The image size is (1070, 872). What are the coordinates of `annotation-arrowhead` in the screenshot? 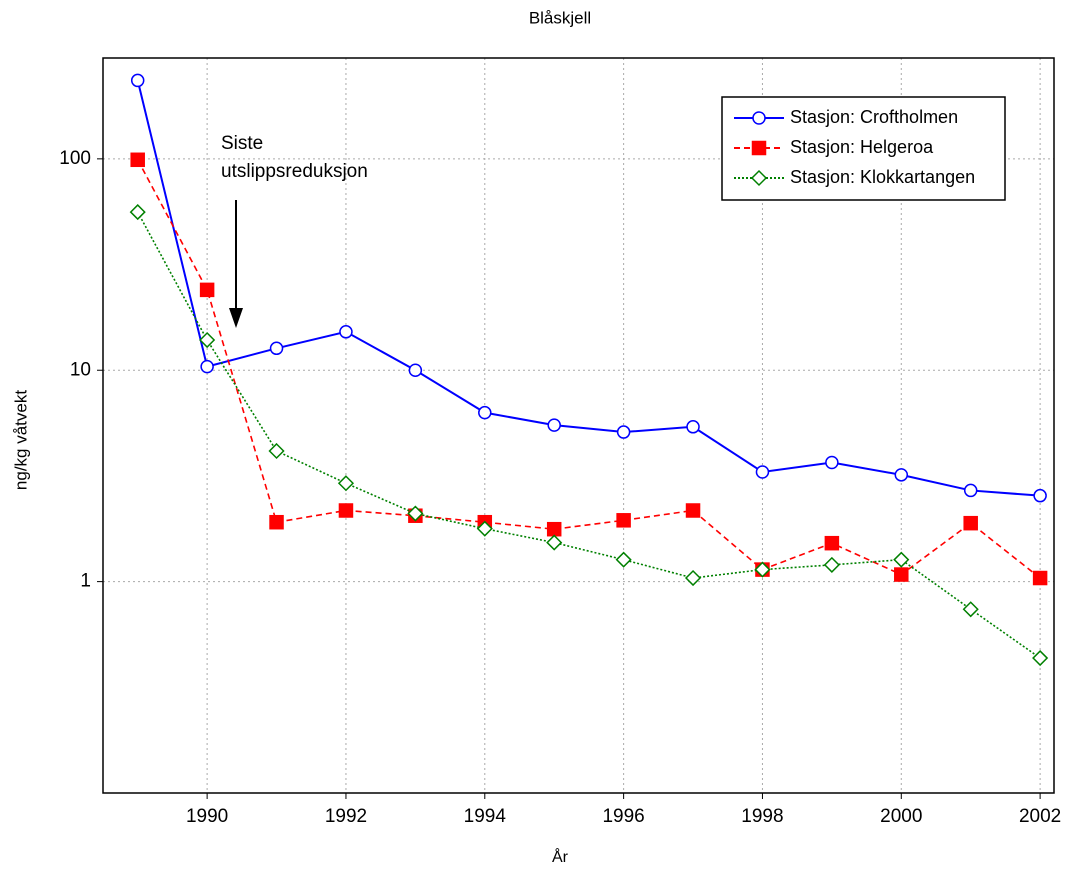 It's located at (236, 318).